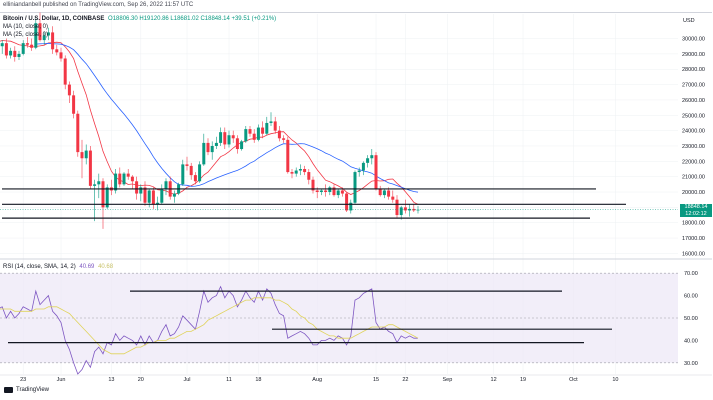 This screenshot has width=713, height=400. I want to click on tradingview-footer: TradingView, so click(26, 390).